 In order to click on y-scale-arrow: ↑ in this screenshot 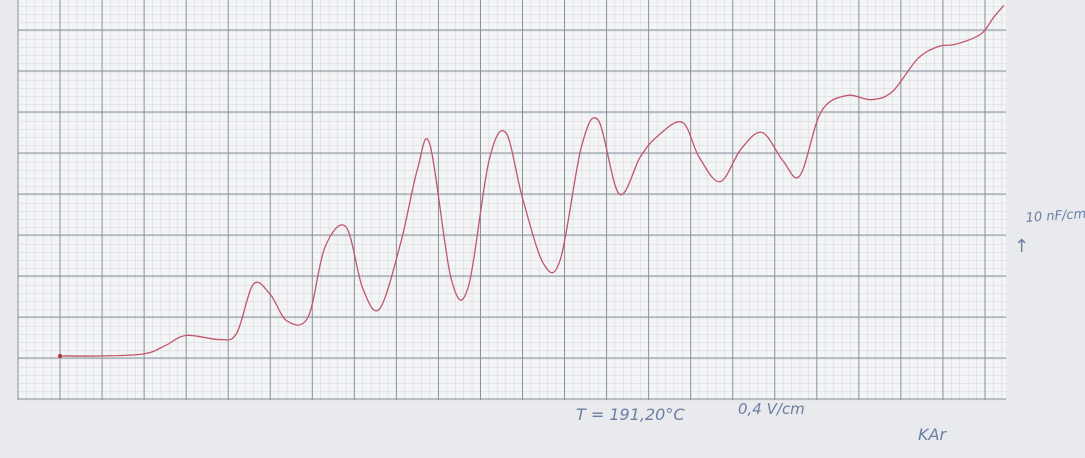, I will do `click(1021, 246)`.